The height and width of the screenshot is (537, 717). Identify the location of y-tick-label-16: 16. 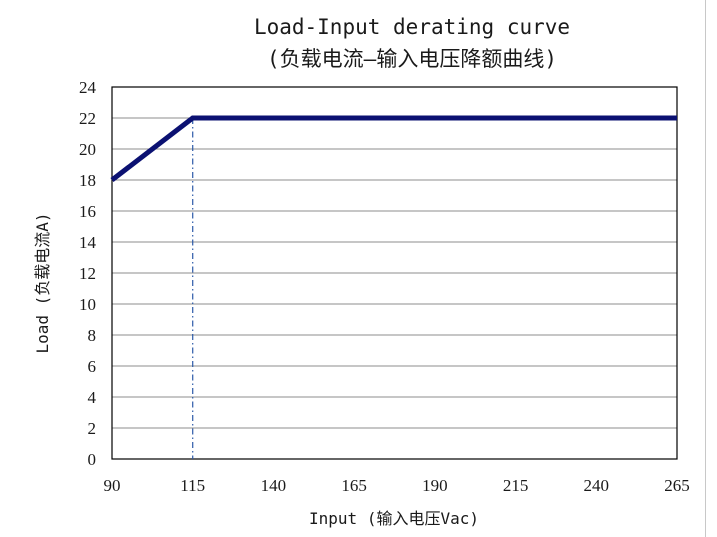
(87, 211).